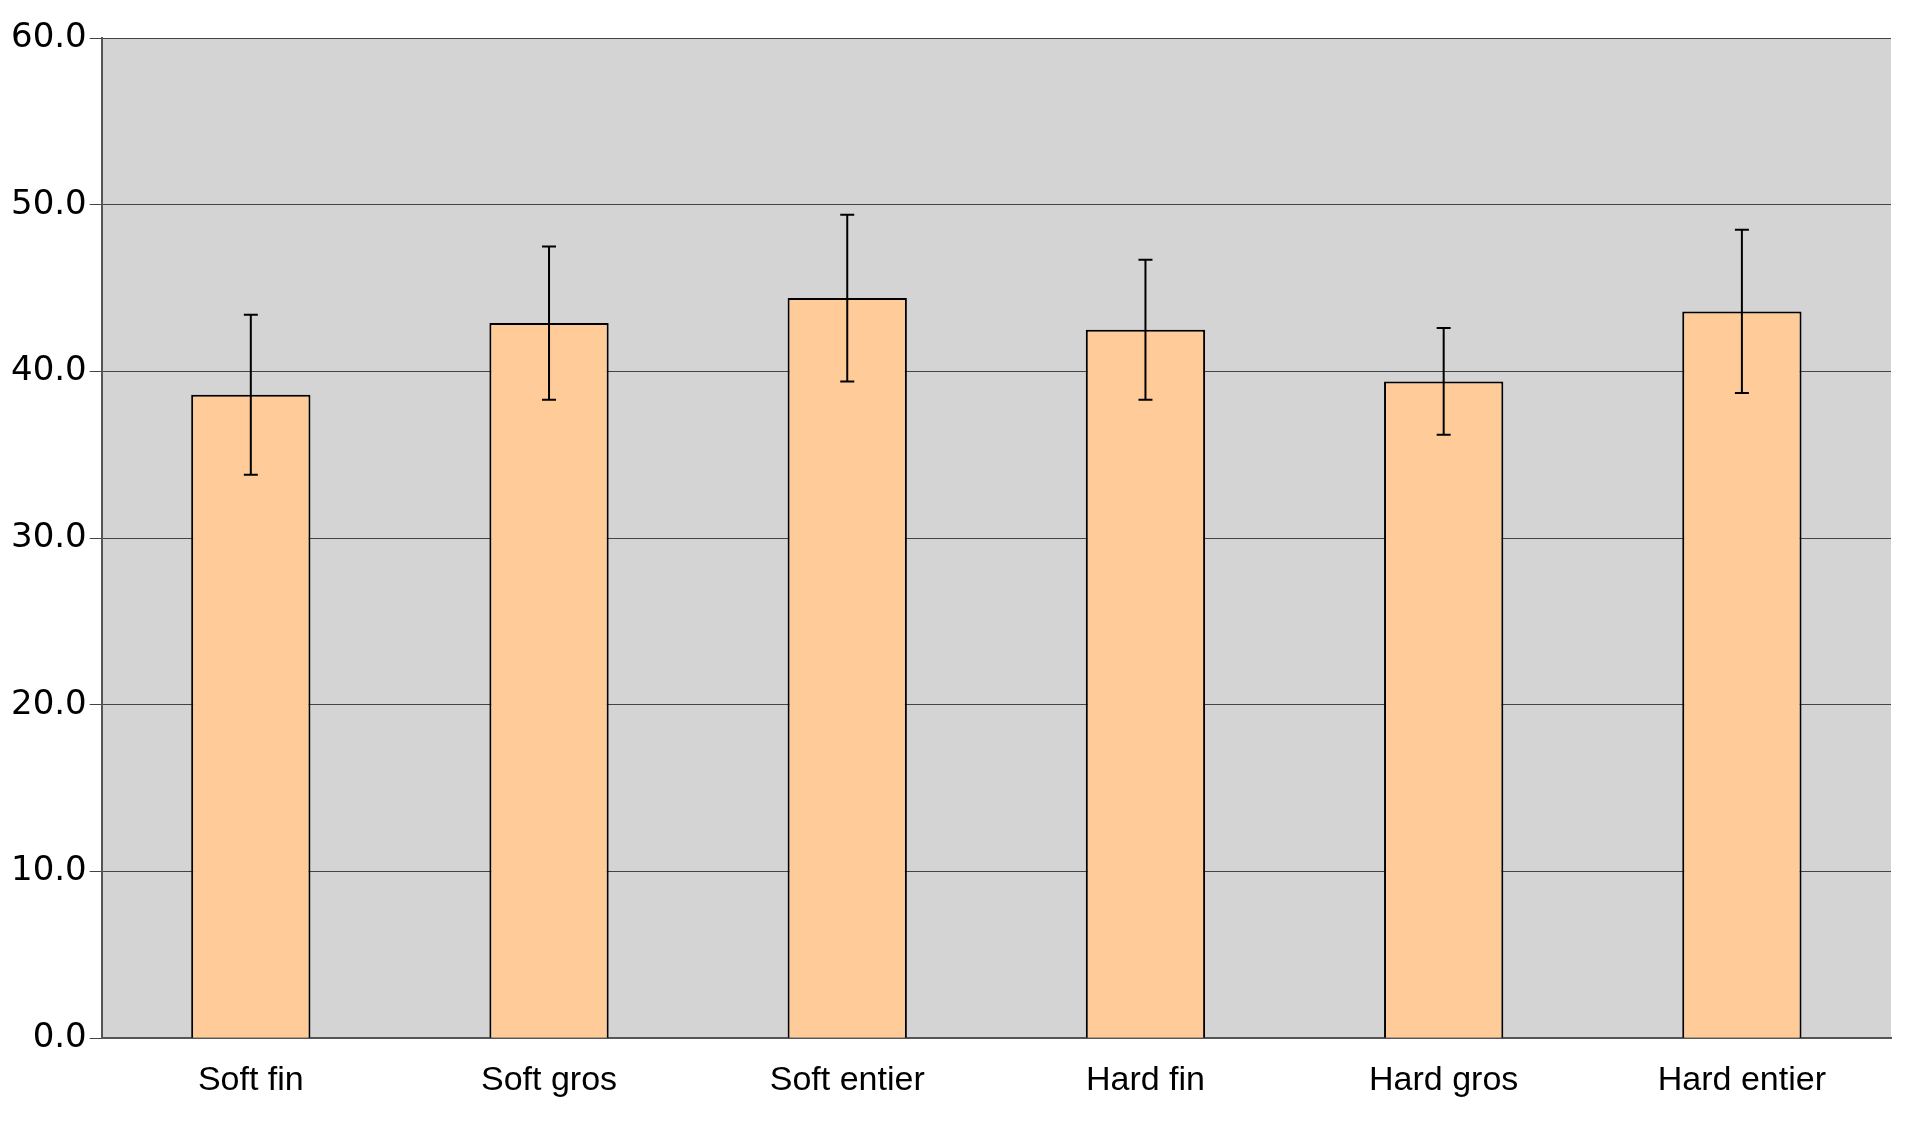  What do you see at coordinates (250, 1077) in the screenshot?
I see `x-tick-label: Soft fin` at bounding box center [250, 1077].